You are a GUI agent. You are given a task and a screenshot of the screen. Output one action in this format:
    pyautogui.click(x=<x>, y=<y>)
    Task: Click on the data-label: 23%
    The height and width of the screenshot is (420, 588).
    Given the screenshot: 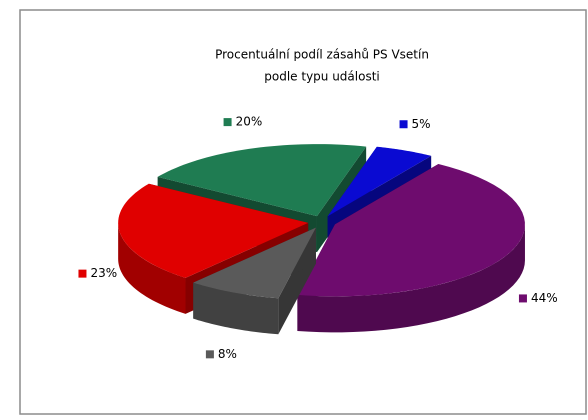 What is the action you would take?
    pyautogui.click(x=103, y=273)
    